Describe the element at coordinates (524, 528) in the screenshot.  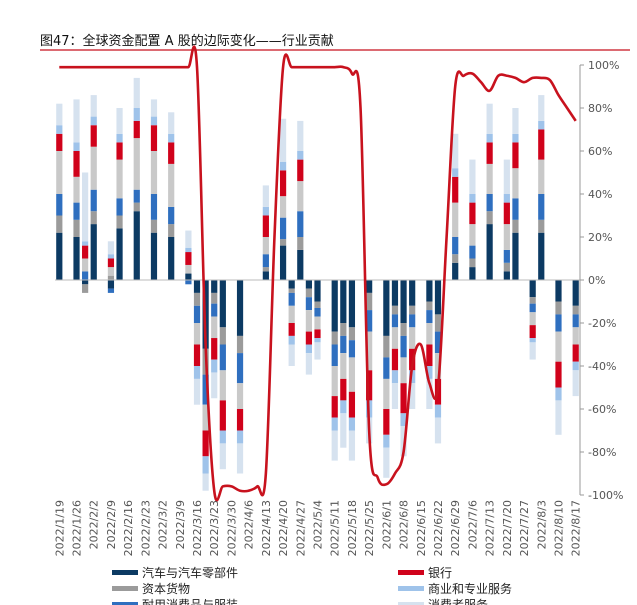
I see `x-tick-label: 2022/7/27` at that location.